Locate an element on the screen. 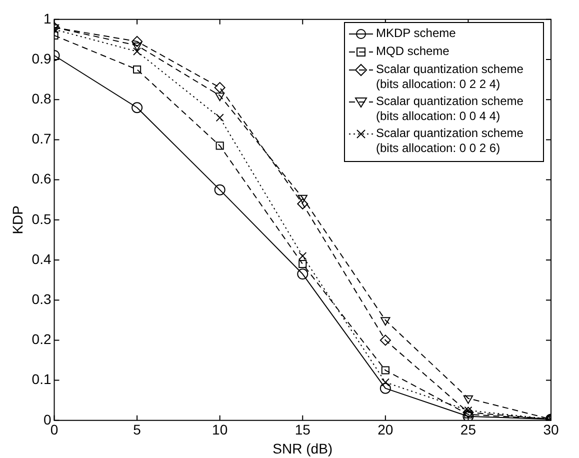 The height and width of the screenshot is (458, 579). y-tick-label: 0.3 is located at coordinates (42, 298).